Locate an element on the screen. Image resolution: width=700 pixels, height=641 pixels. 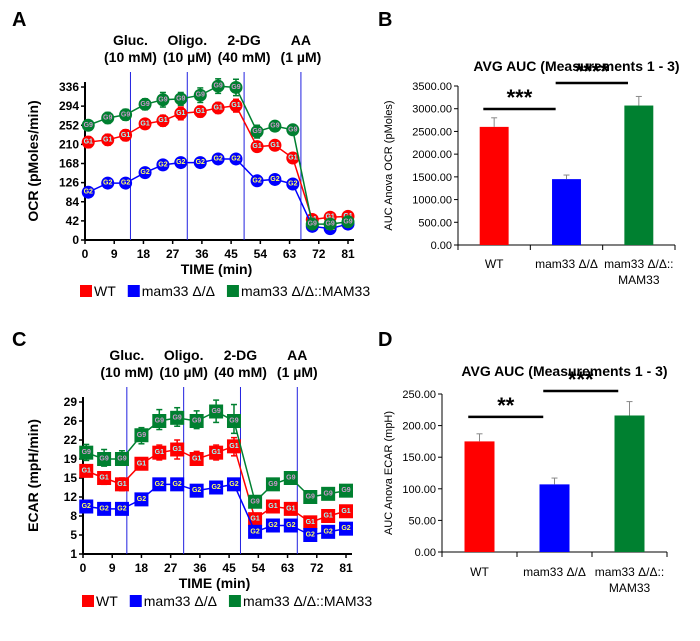
y-axis-label: AUC Anova OCR (pMoles) is located at coordinates (389, 165).